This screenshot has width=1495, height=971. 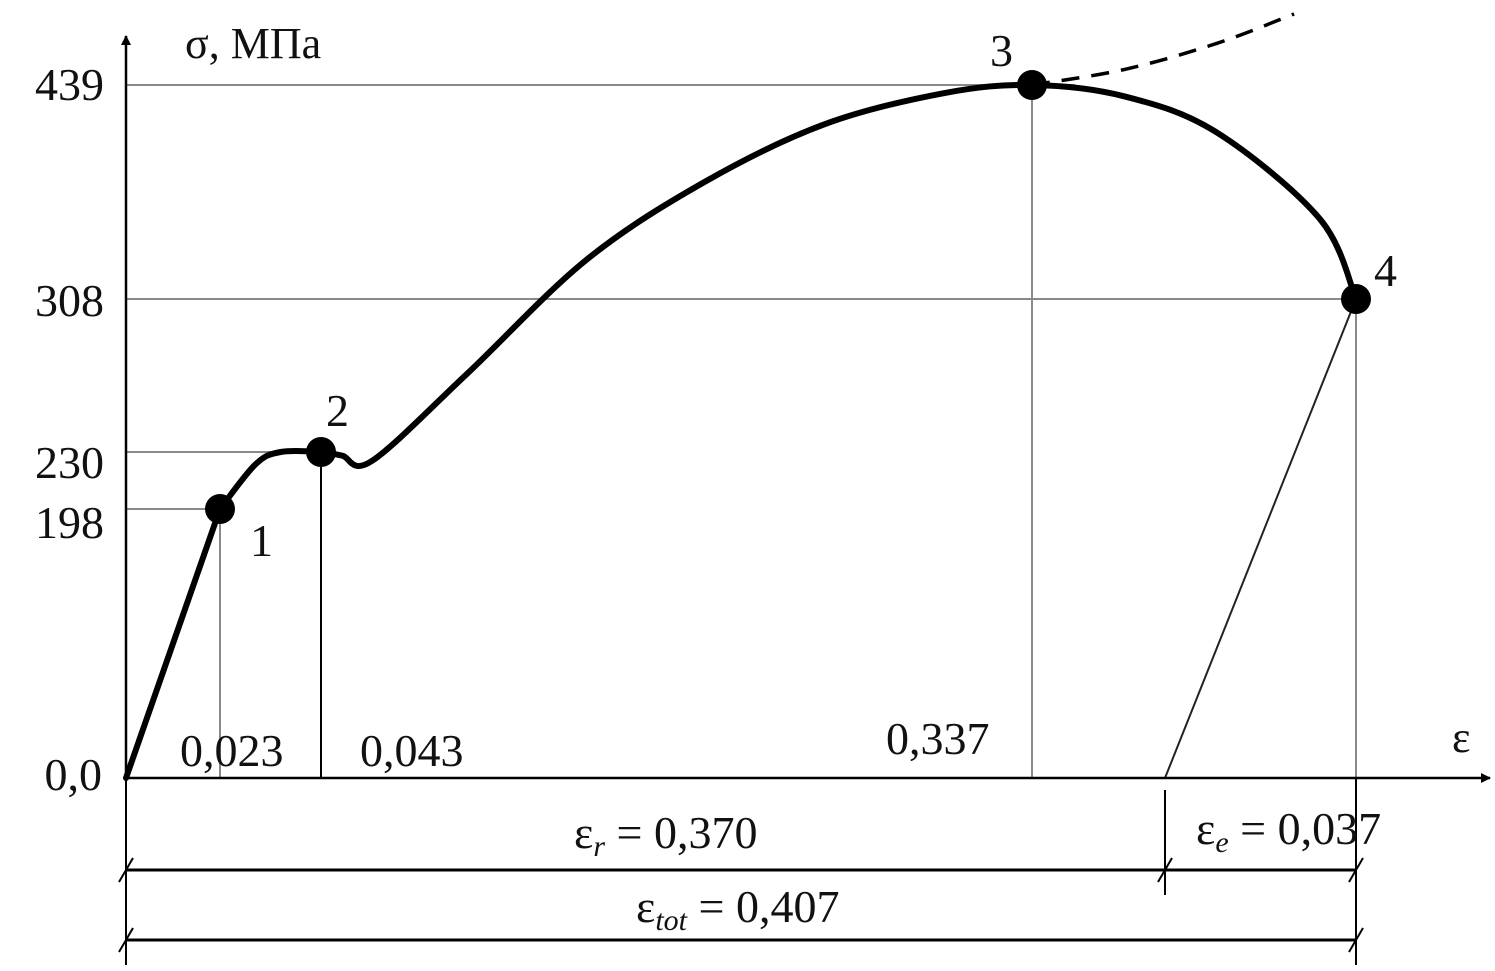 What do you see at coordinates (232, 750) in the screenshot?
I see `x-tick-label-0.023: 0,023` at bounding box center [232, 750].